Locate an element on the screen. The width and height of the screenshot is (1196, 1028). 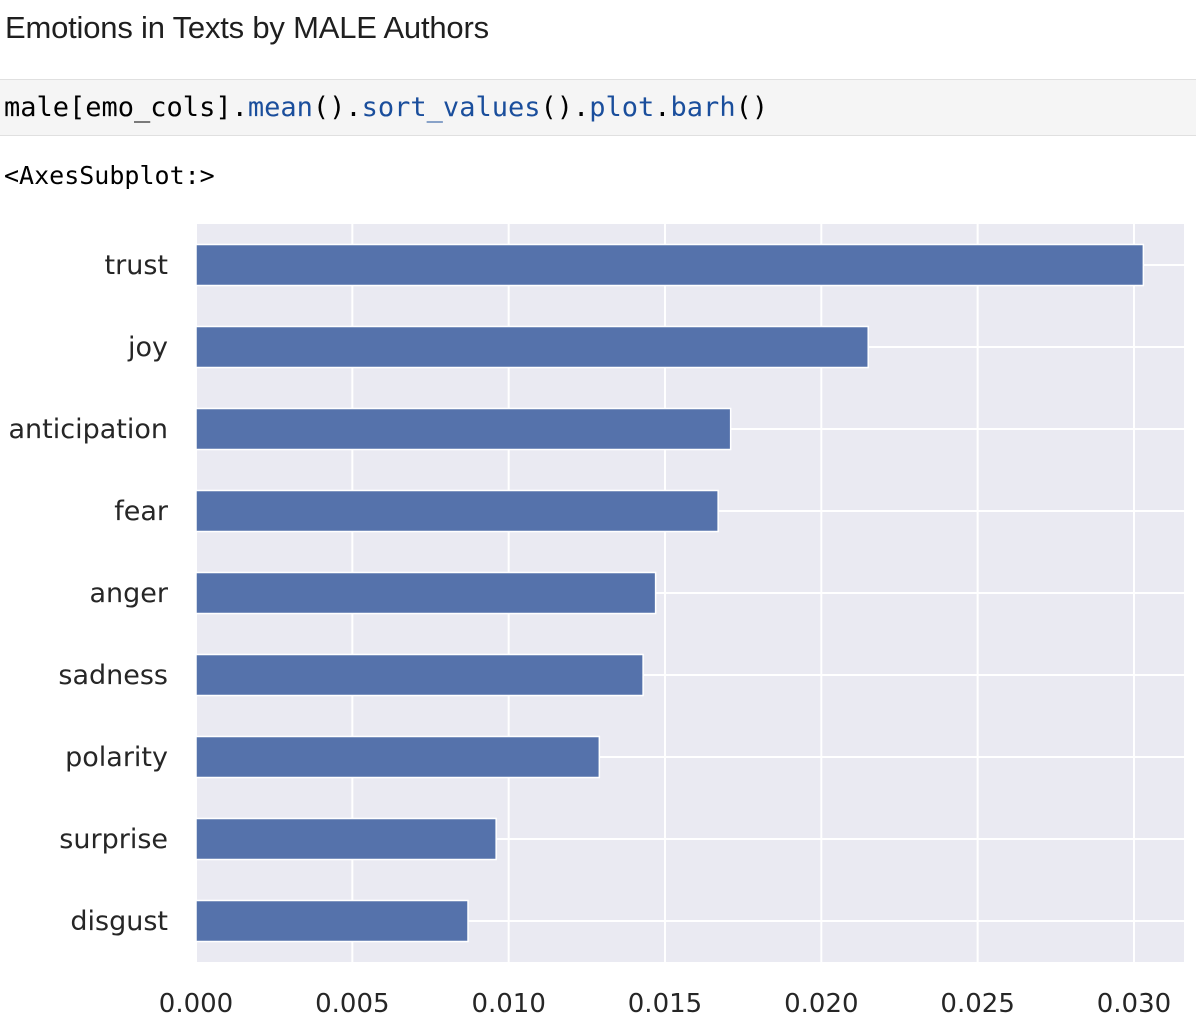
bar-trust is located at coordinates (670, 265).